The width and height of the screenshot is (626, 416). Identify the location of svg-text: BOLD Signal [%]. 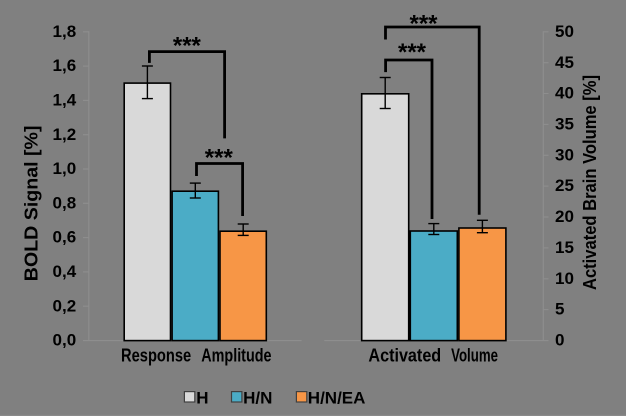
(32, 204).